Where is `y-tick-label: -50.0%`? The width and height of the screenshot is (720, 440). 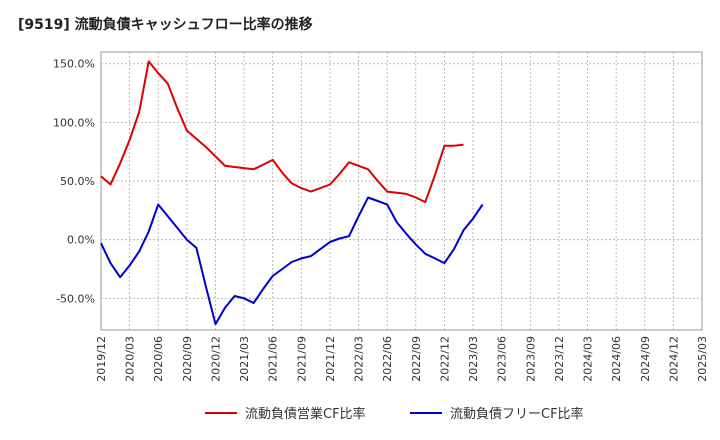
y-tick-label: -50.0% is located at coordinates (75, 298).